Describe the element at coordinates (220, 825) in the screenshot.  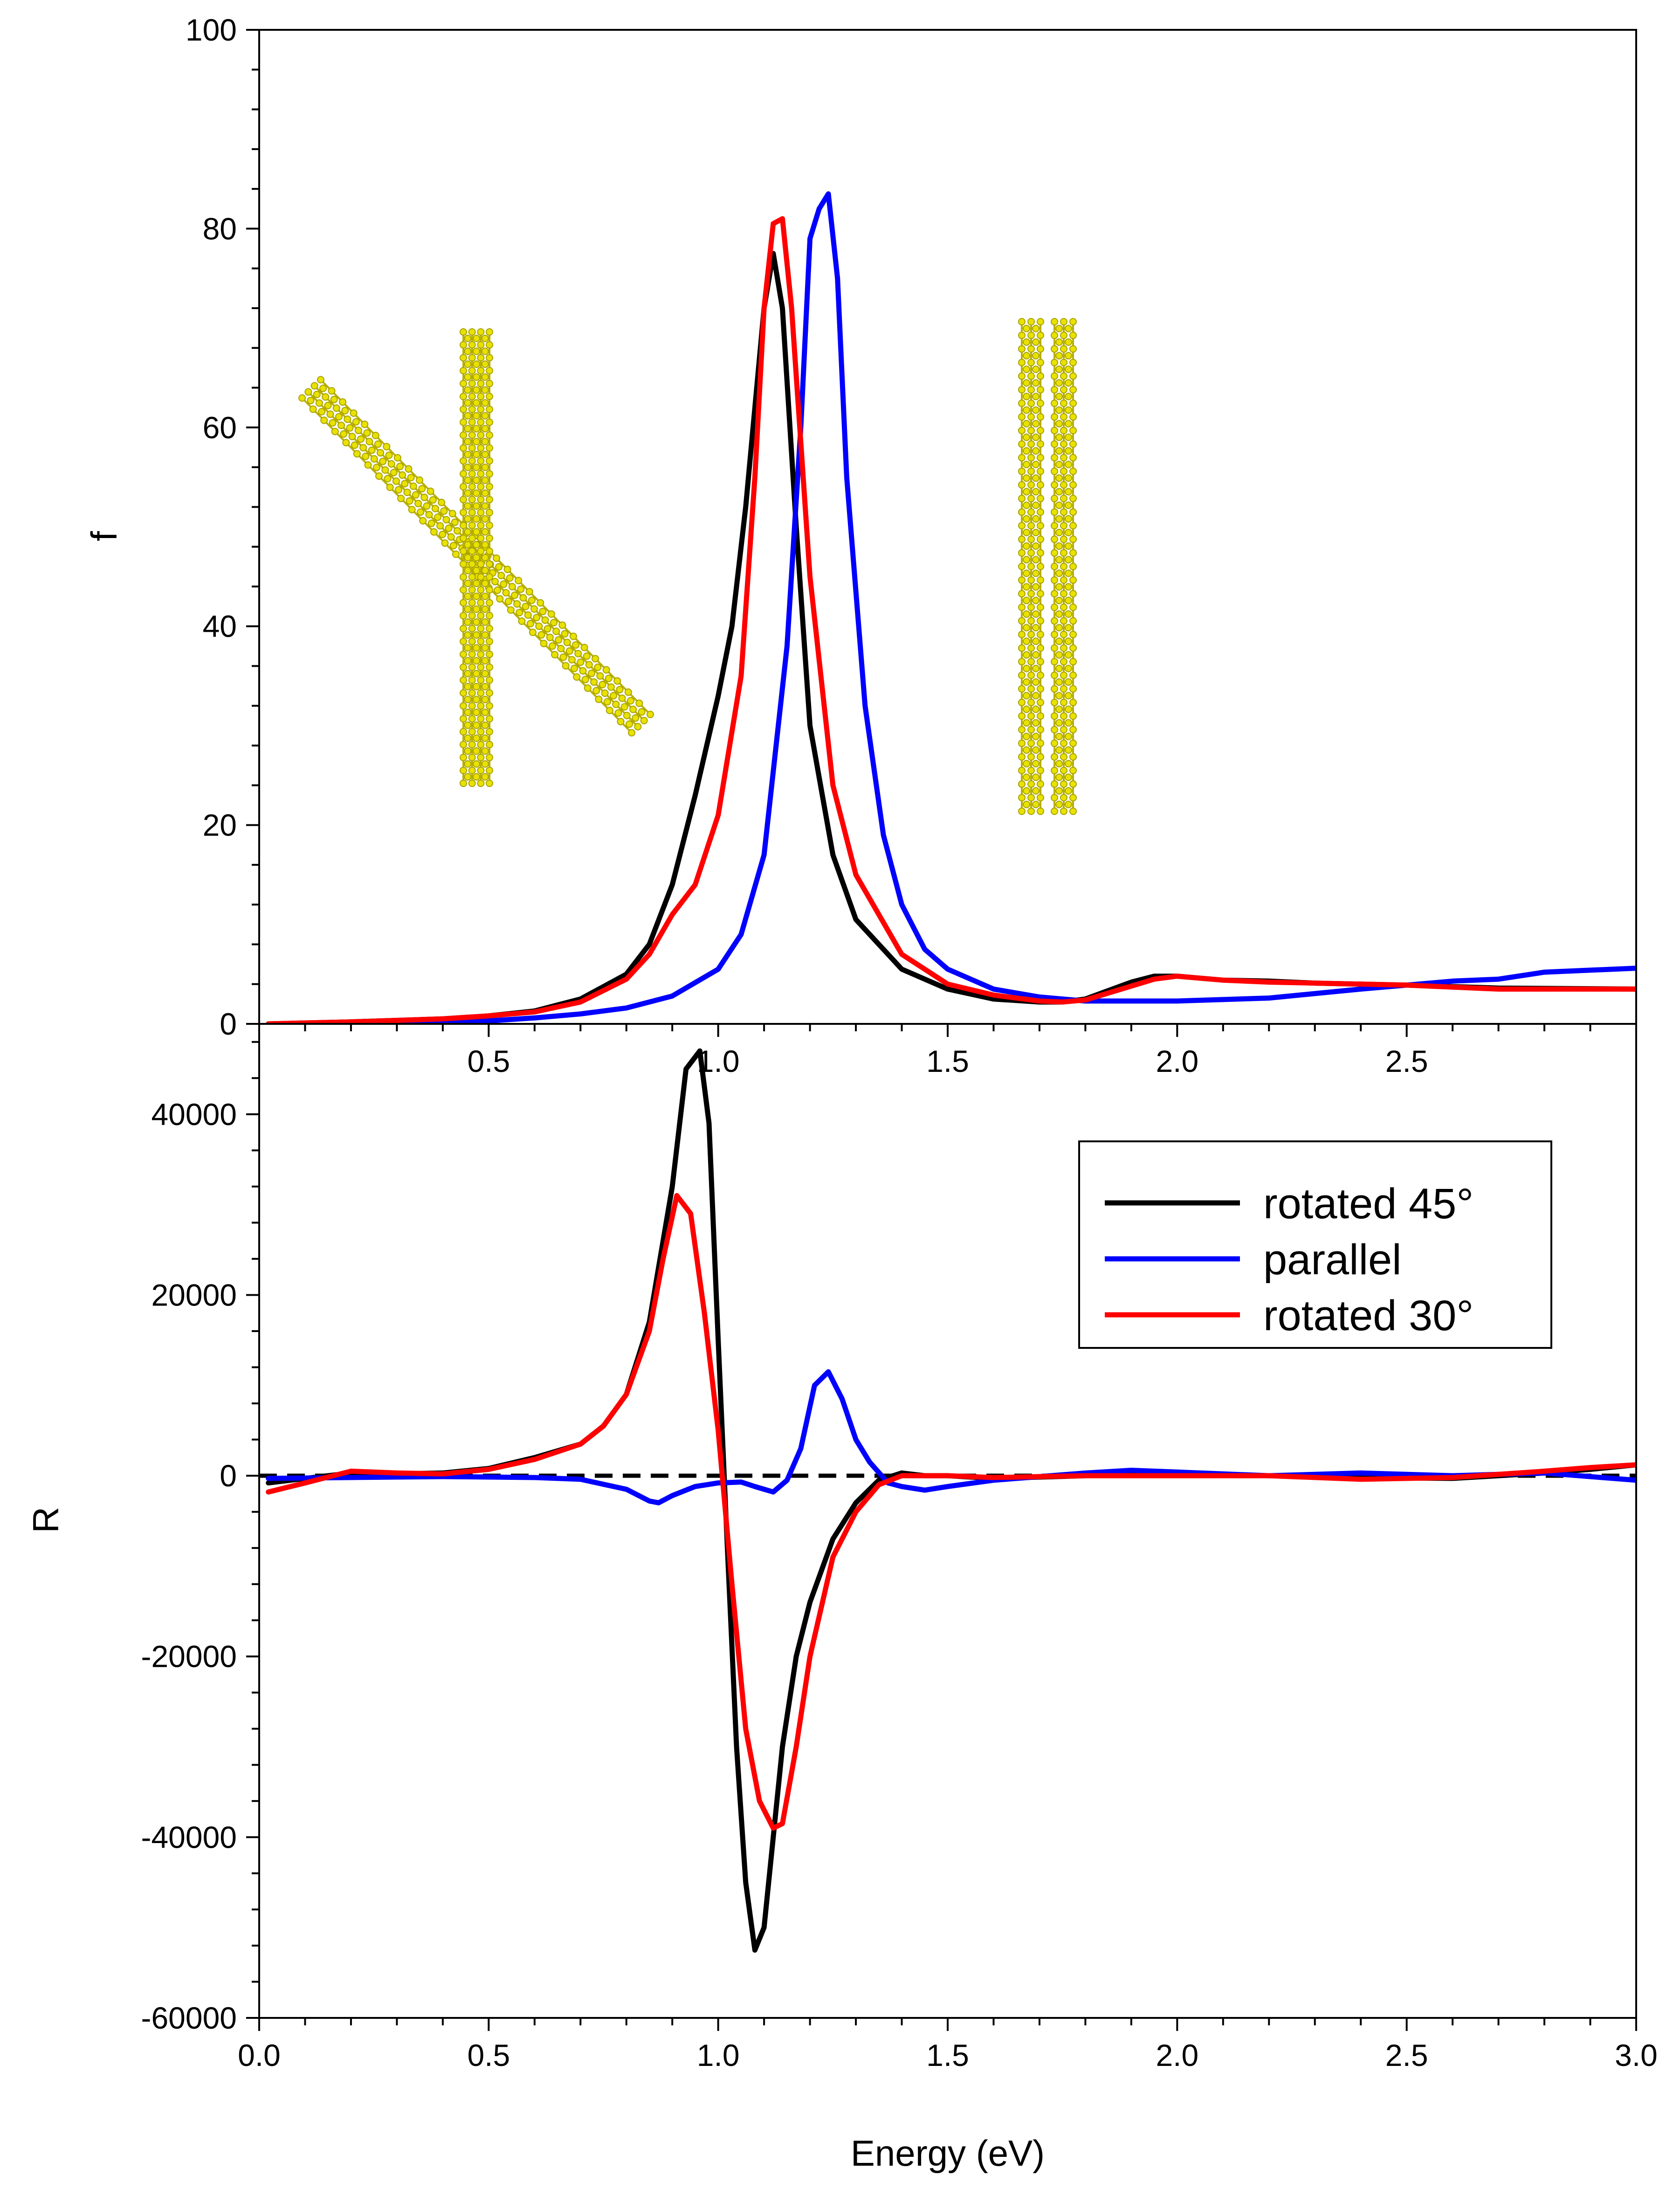
I see `top-y-tick-label: 20` at that location.